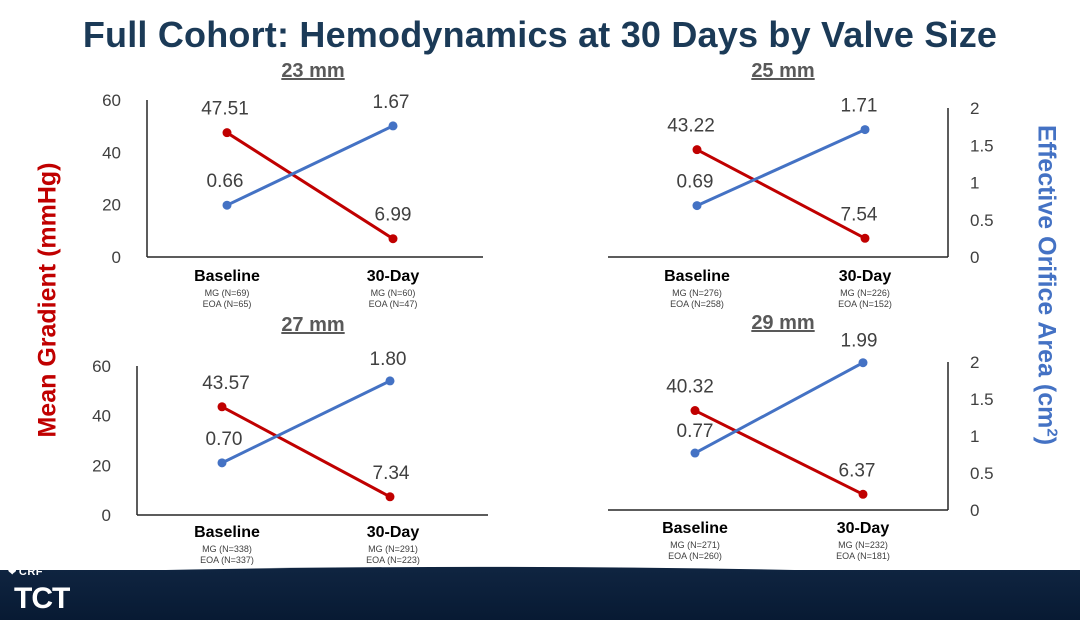 Image resolution: width=1080 pixels, height=620 pixels. Describe the element at coordinates (388, 359) in the screenshot. I see `data-label: 1.80` at that location.